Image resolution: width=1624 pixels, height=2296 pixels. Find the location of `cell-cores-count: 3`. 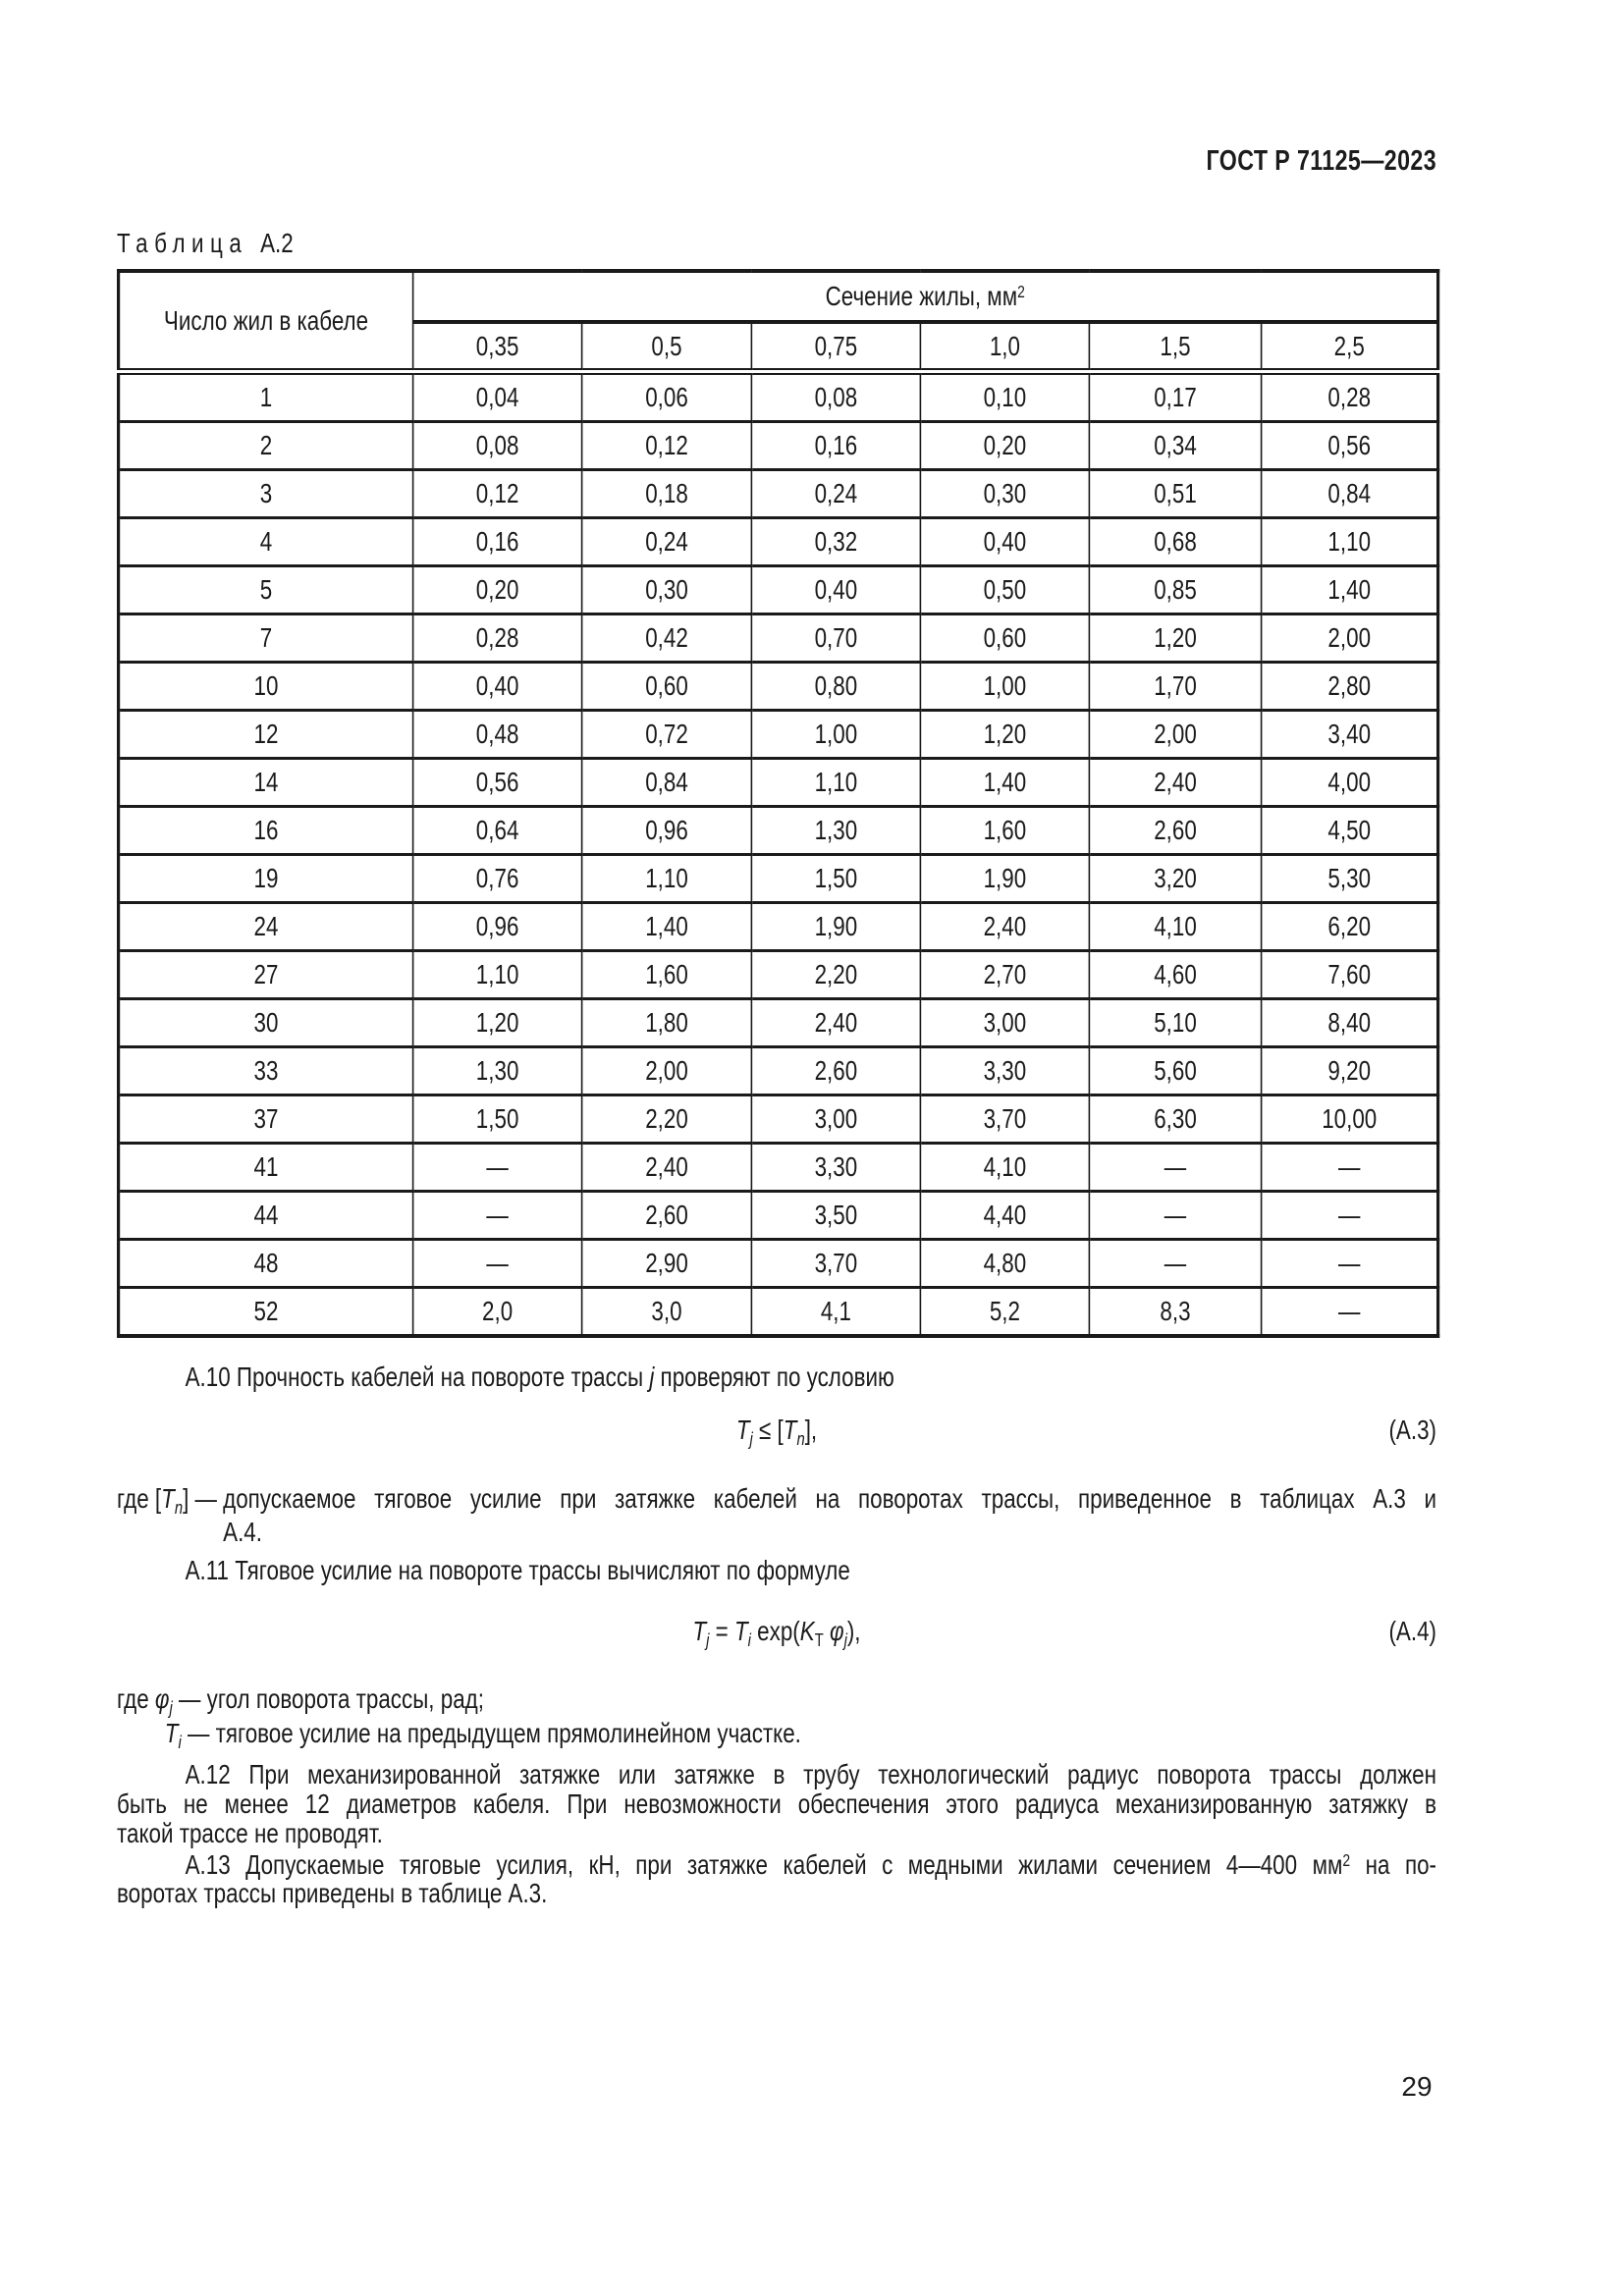

cell-cores-count: 3 is located at coordinates (265, 494).